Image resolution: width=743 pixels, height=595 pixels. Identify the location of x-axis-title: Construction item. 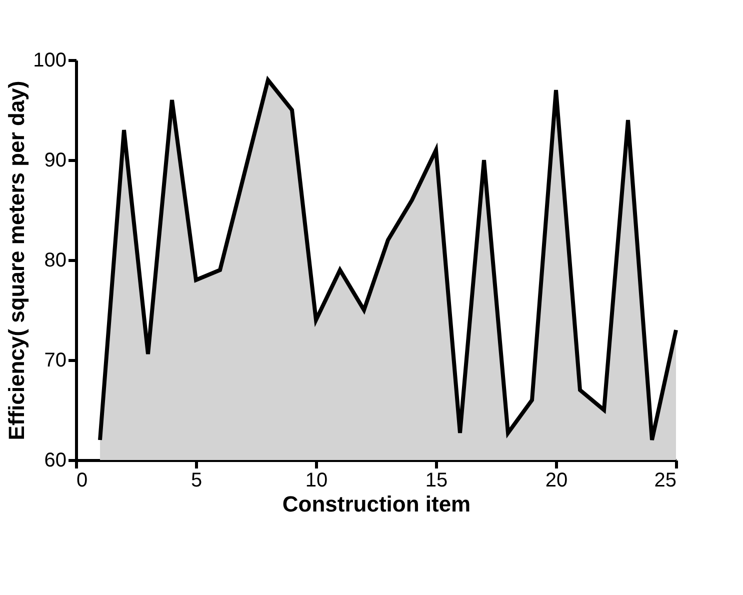
(376, 504).